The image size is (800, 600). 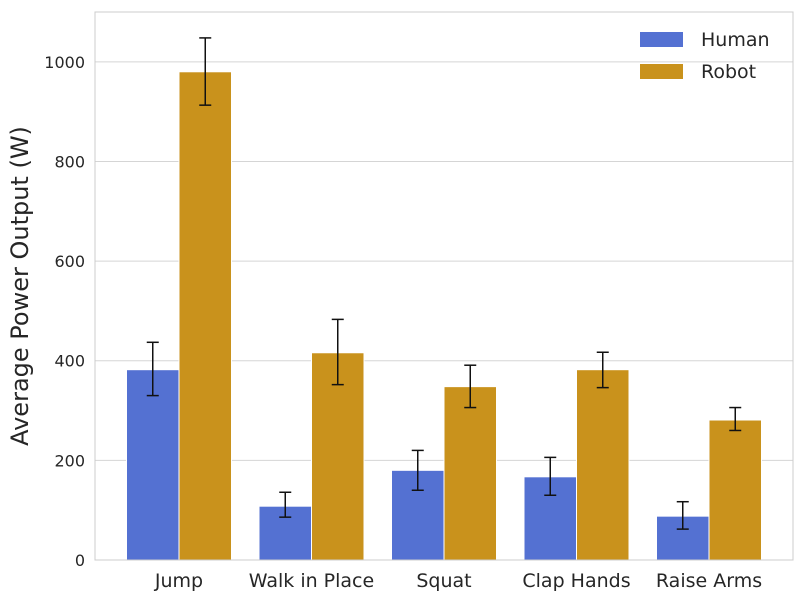 What do you see at coordinates (153, 465) in the screenshot?
I see `bar-human` at bounding box center [153, 465].